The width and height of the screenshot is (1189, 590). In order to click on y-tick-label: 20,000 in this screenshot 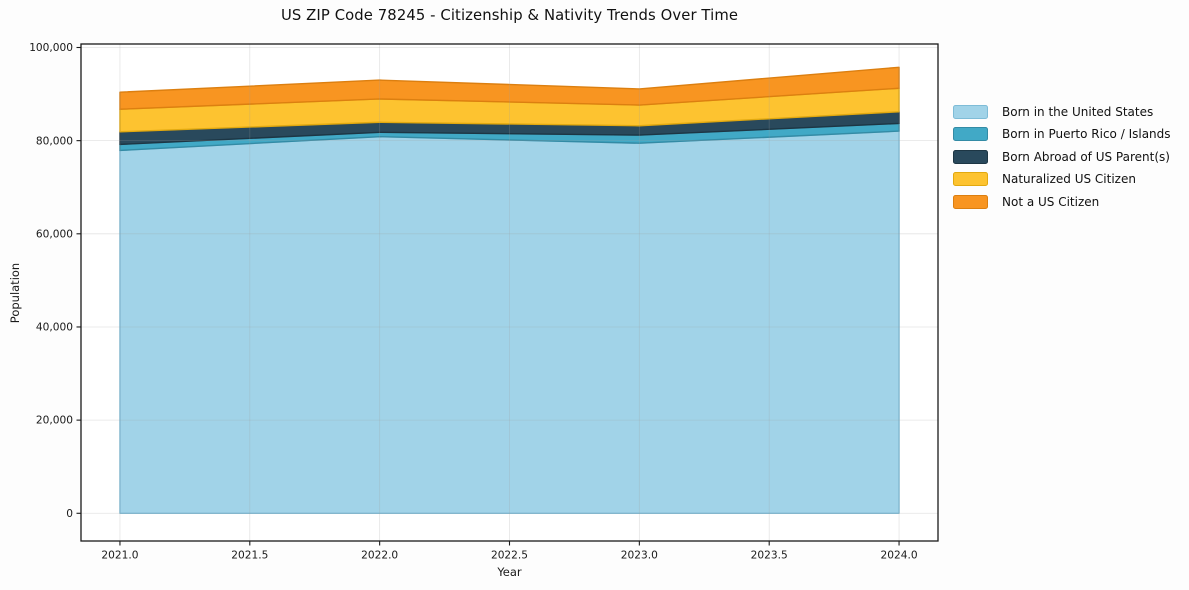, I will do `click(54, 421)`.